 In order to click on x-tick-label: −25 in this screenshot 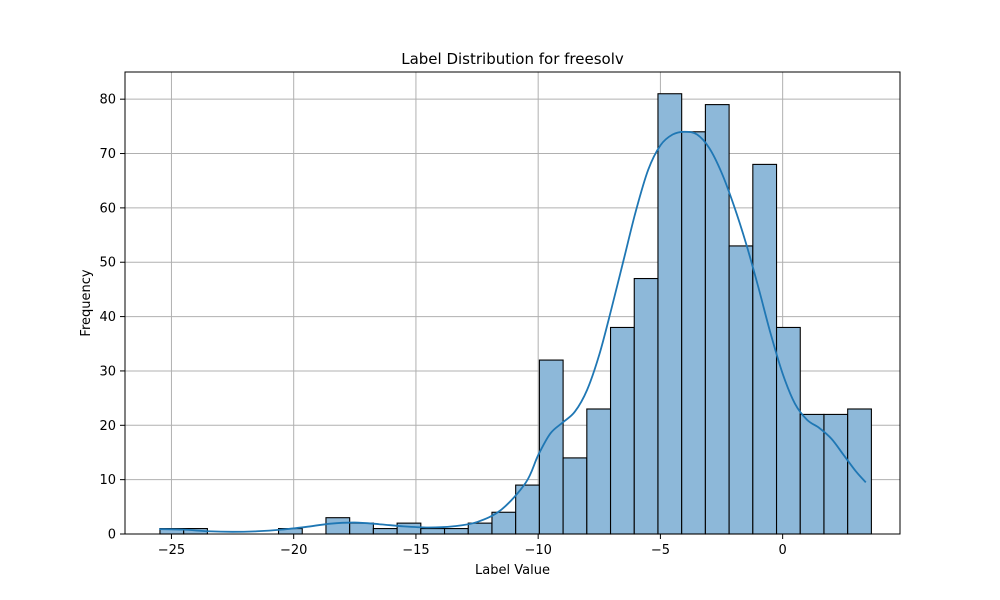, I will do `click(171, 550)`.